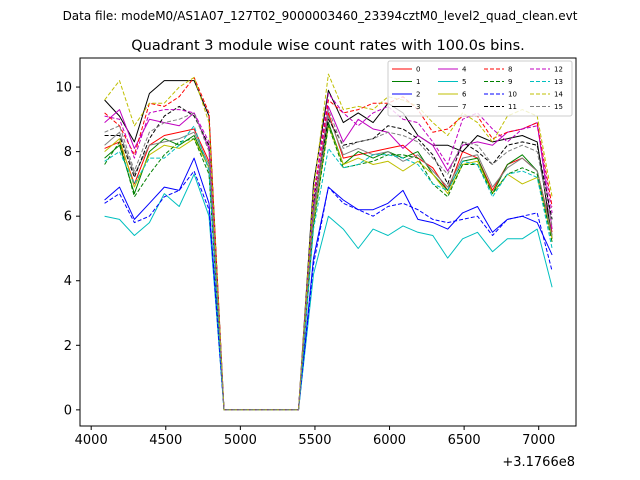 This screenshot has width=640, height=480. Describe the element at coordinates (68, 152) in the screenshot. I see `y-tick-label: 8` at that location.